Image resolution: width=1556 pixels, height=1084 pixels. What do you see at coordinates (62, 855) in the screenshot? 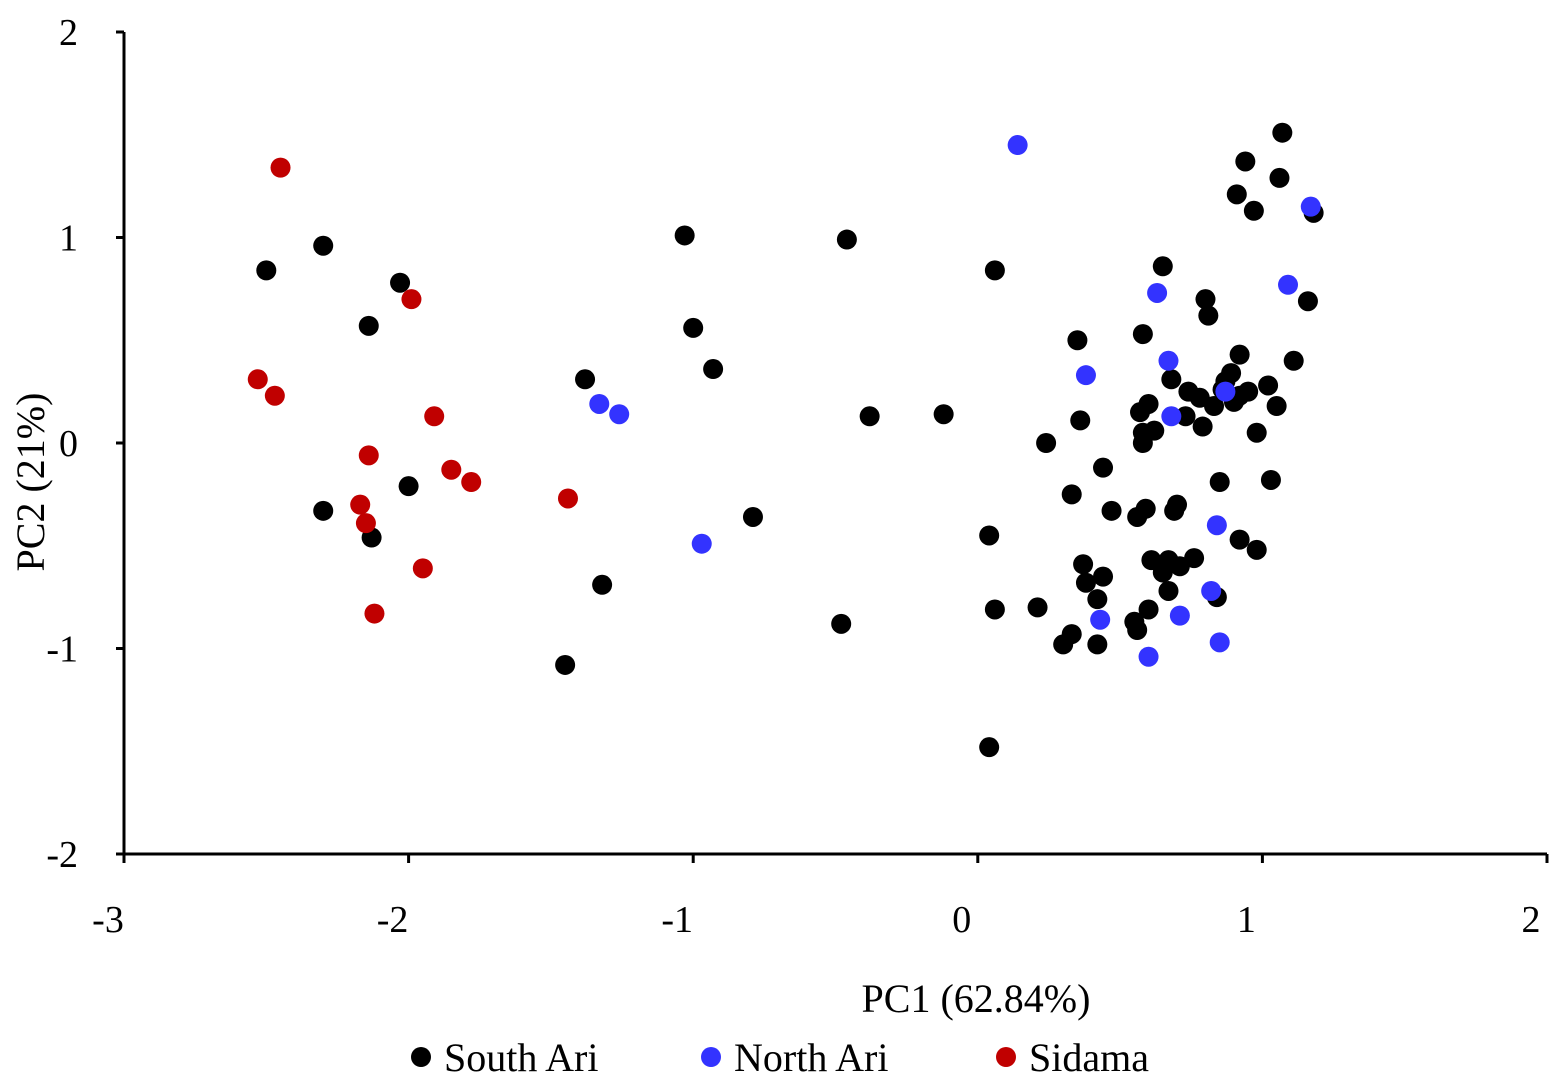
I see `y-tick-label: -2` at bounding box center [62, 855].